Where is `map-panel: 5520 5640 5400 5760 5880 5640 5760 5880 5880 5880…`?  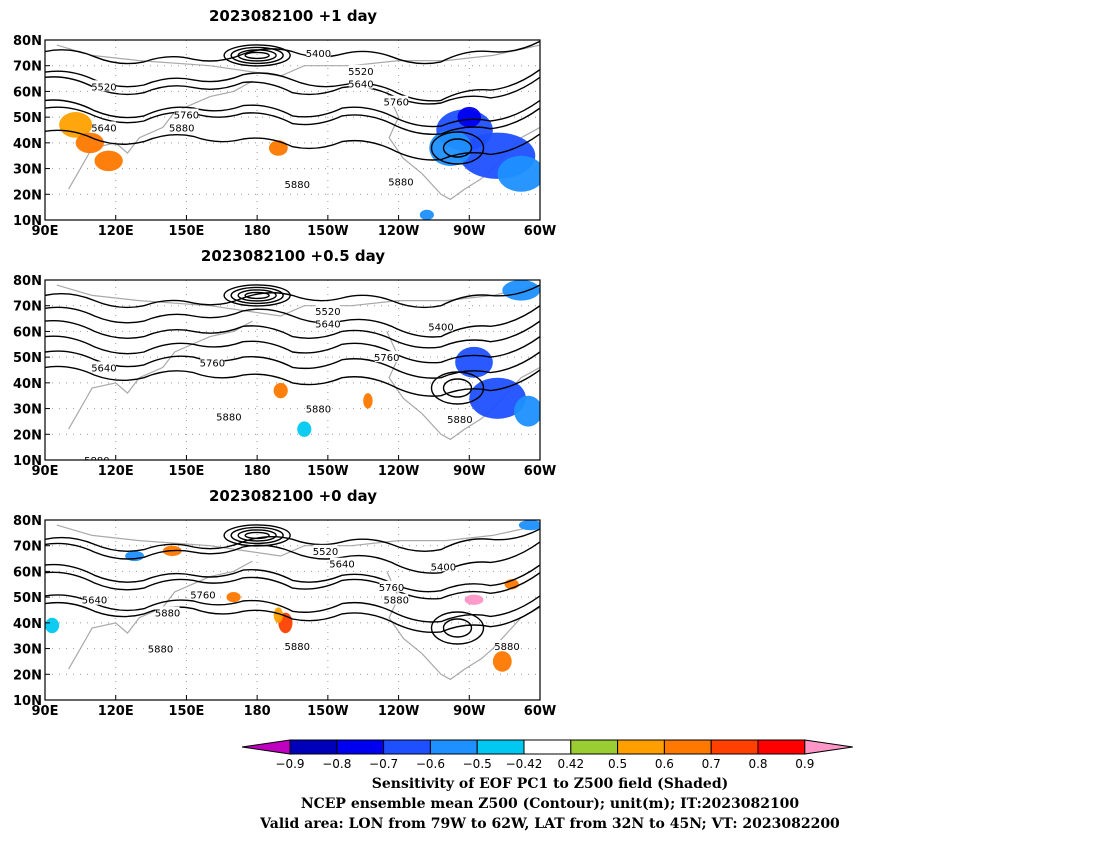
map-panel: 5520 5640 5400 5760 5880 5640 5760 5880 5880 5880… is located at coordinates (284, 616).